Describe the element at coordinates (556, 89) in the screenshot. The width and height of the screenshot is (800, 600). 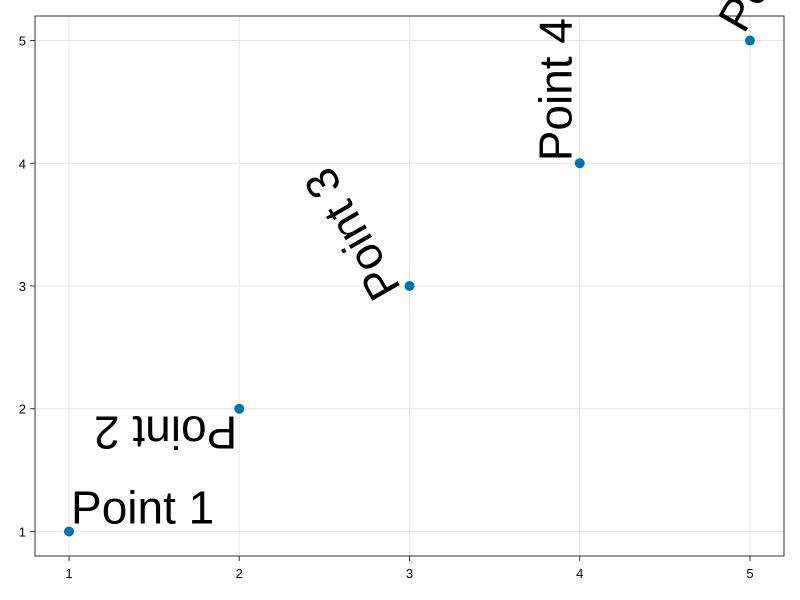
I see `point-label: Point 4` at that location.